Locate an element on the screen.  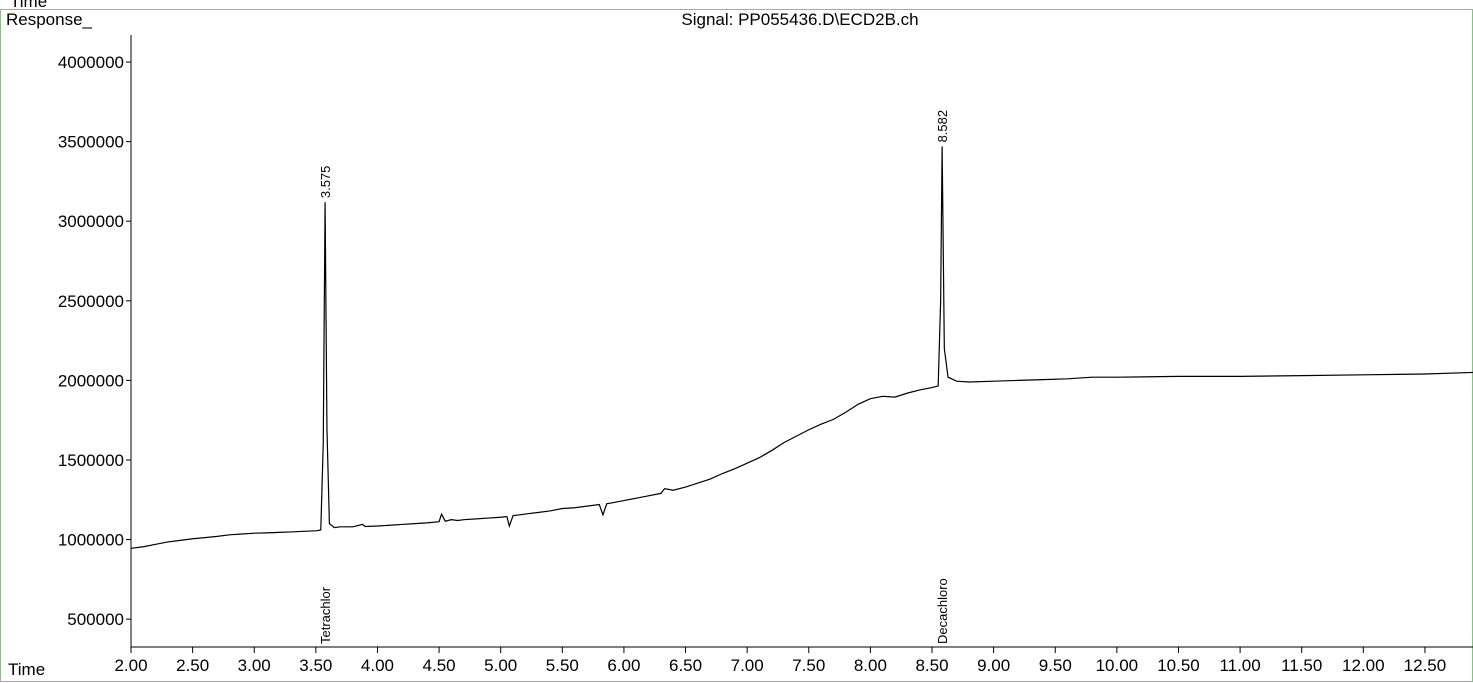
y-tick-label: 3500000 is located at coordinates (91, 142).